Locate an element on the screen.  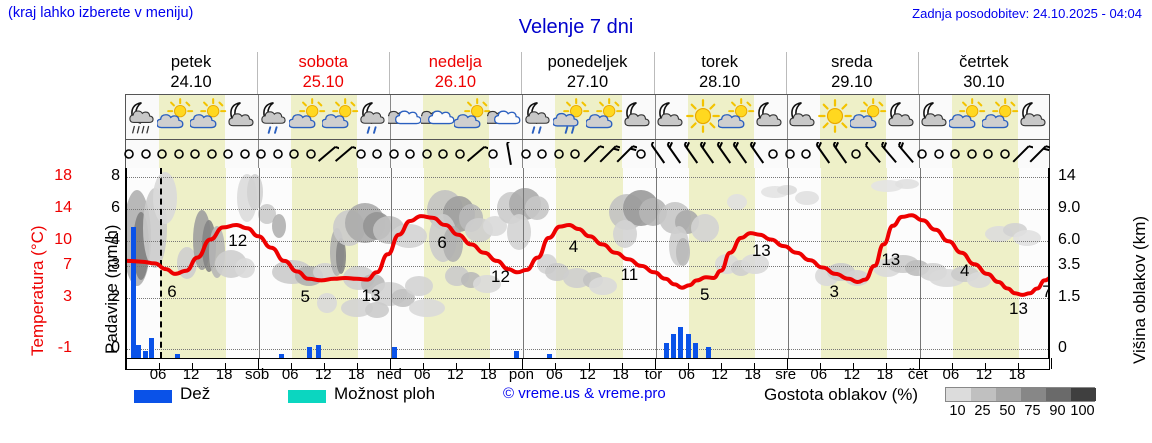
cloud-height-axis-title: Višina oblakov (km) is located at coordinates (1129, 268).